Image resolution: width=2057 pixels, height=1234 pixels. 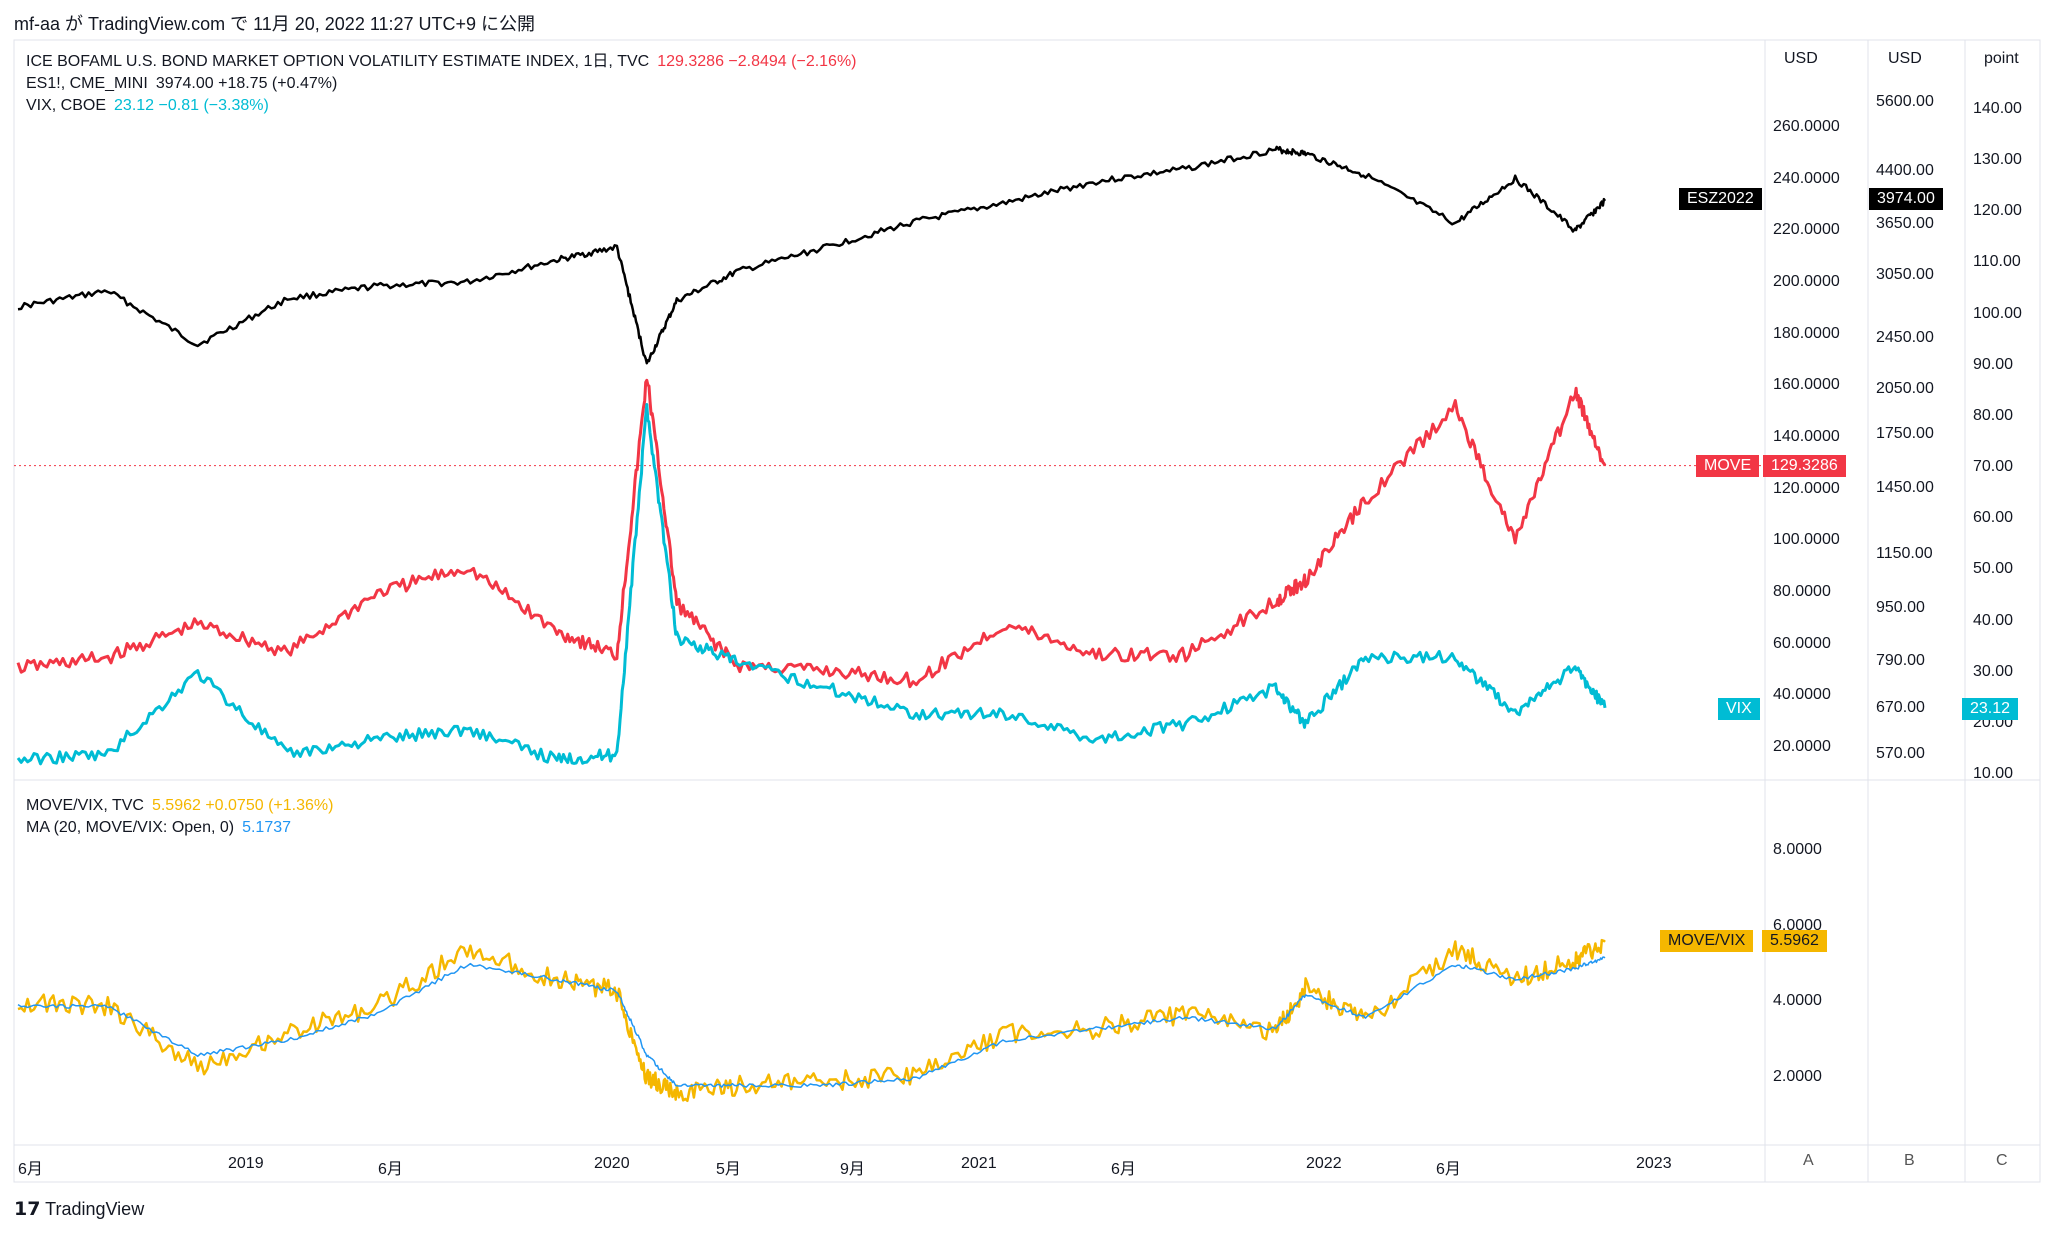 I want to click on move-axis-tick: 120.0000, so click(x=1806, y=488).